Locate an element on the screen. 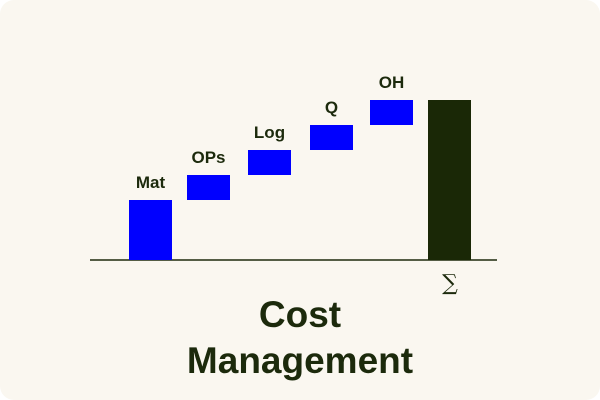 Image resolution: width=600 pixels, height=400 pixels. bar-label: Mat is located at coordinates (151, 182).